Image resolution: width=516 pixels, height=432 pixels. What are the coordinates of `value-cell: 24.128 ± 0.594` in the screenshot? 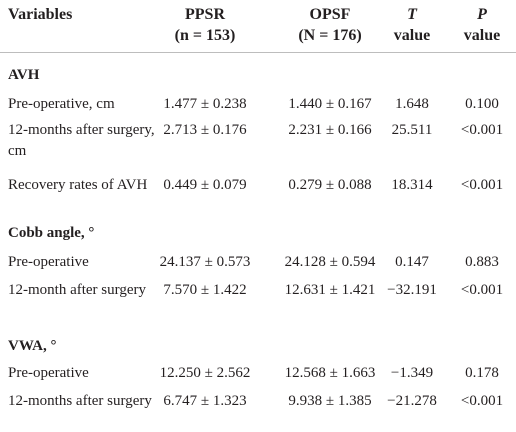 It's located at (330, 262).